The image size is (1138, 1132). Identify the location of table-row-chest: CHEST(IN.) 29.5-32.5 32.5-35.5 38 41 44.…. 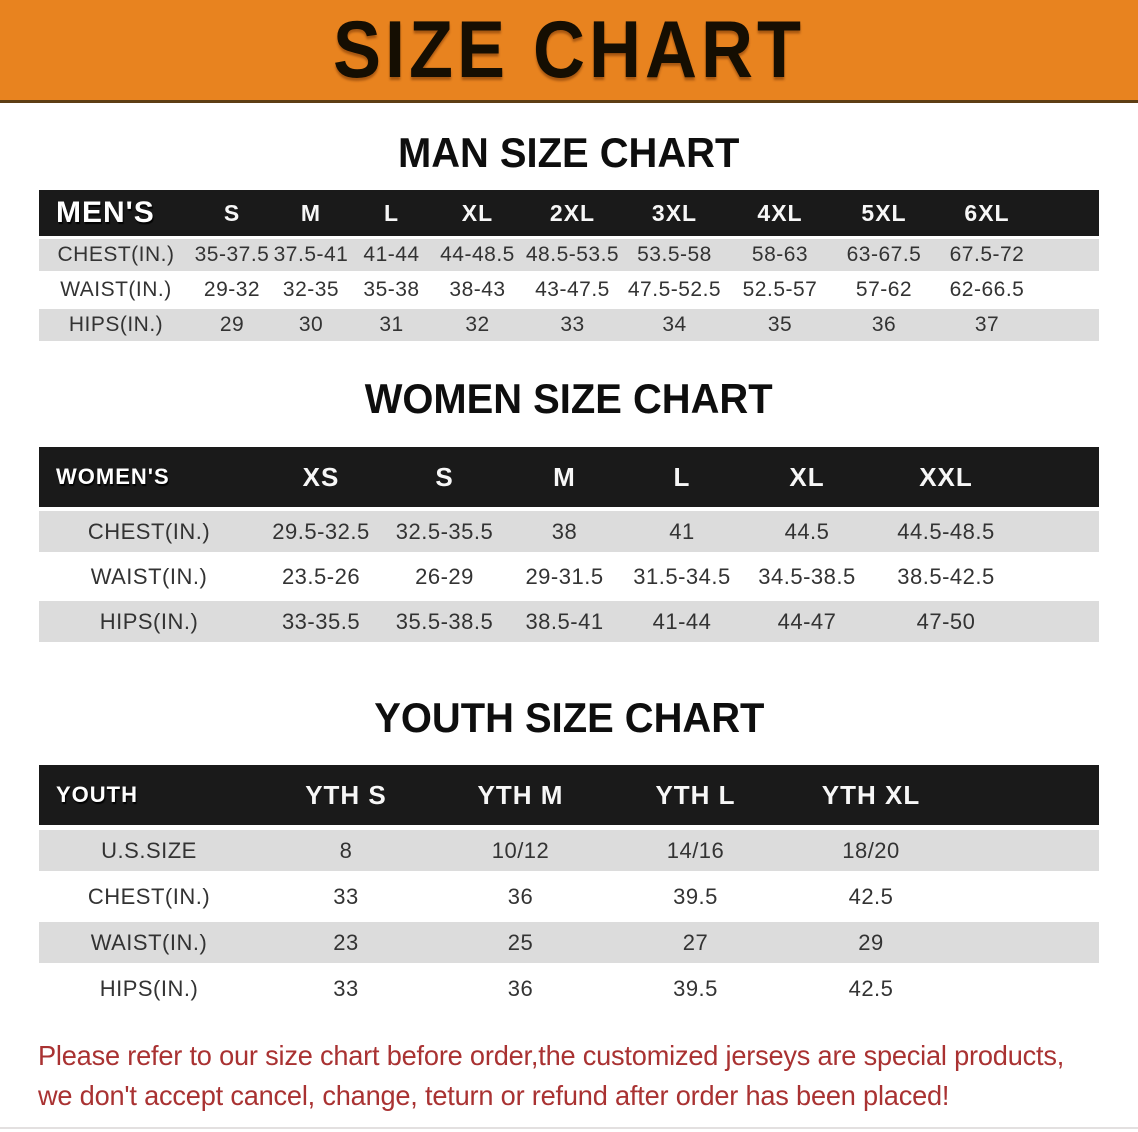
(569, 531).